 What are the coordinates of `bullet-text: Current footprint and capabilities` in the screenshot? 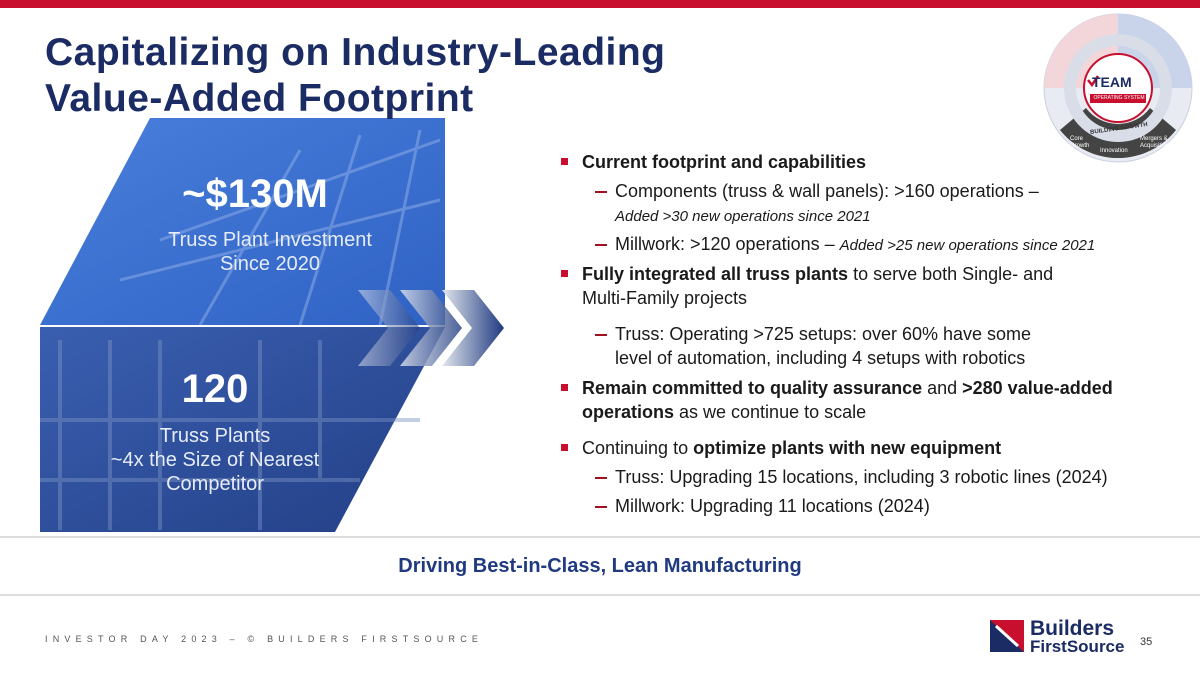 It's located at (724, 162).